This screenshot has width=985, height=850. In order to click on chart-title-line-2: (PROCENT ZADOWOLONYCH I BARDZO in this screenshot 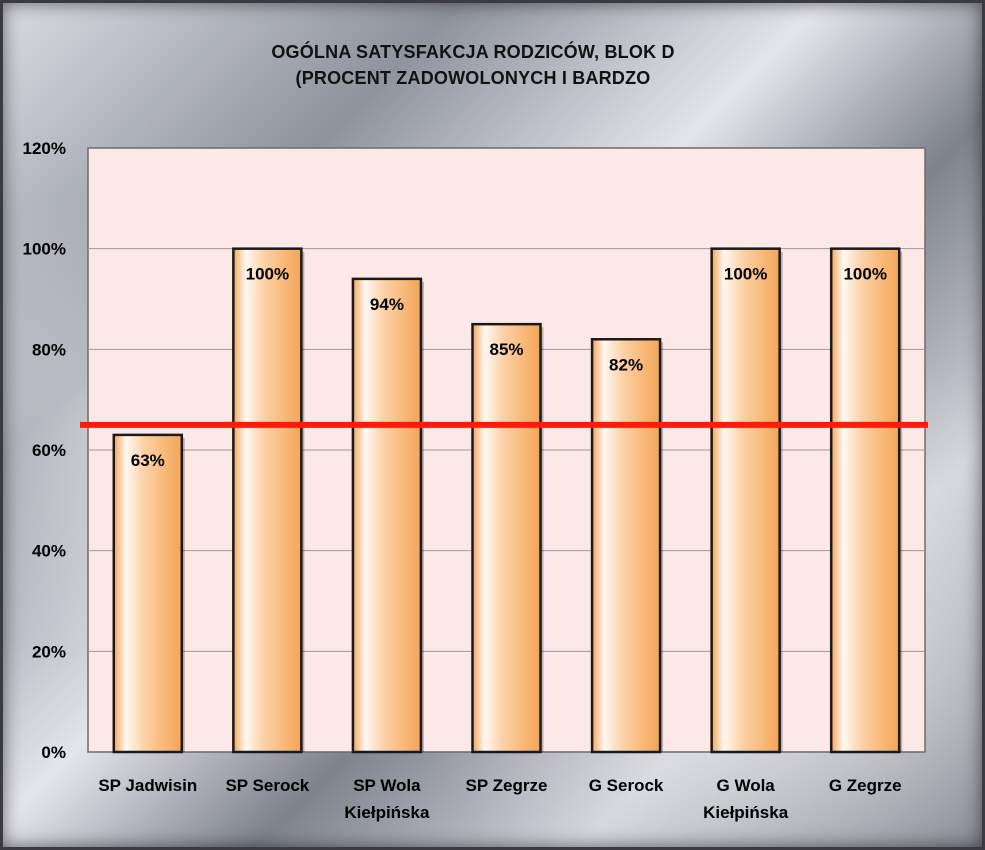, I will do `click(473, 78)`.